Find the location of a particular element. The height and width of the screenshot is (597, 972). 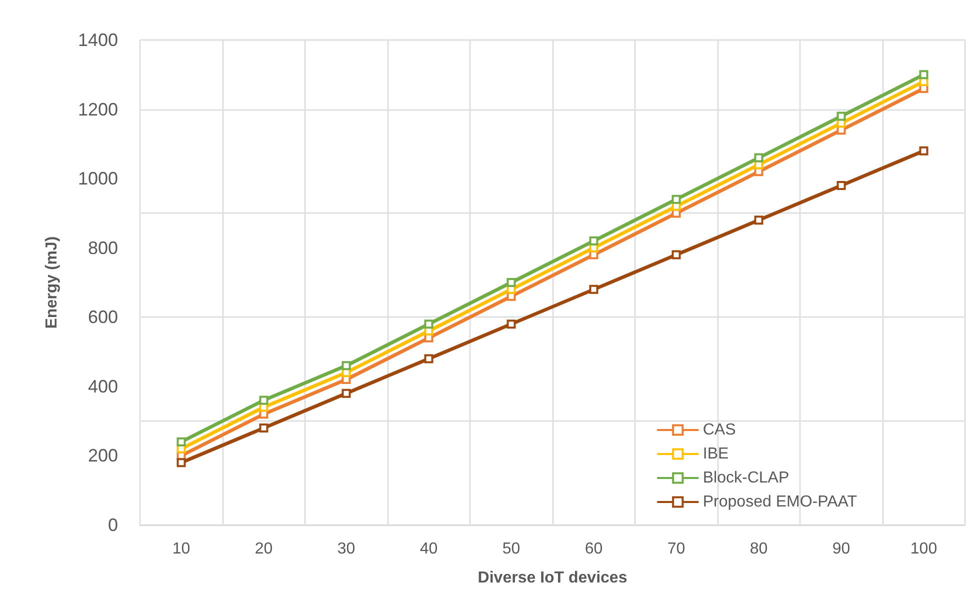

legend-label: Block-CLAP is located at coordinates (746, 478).